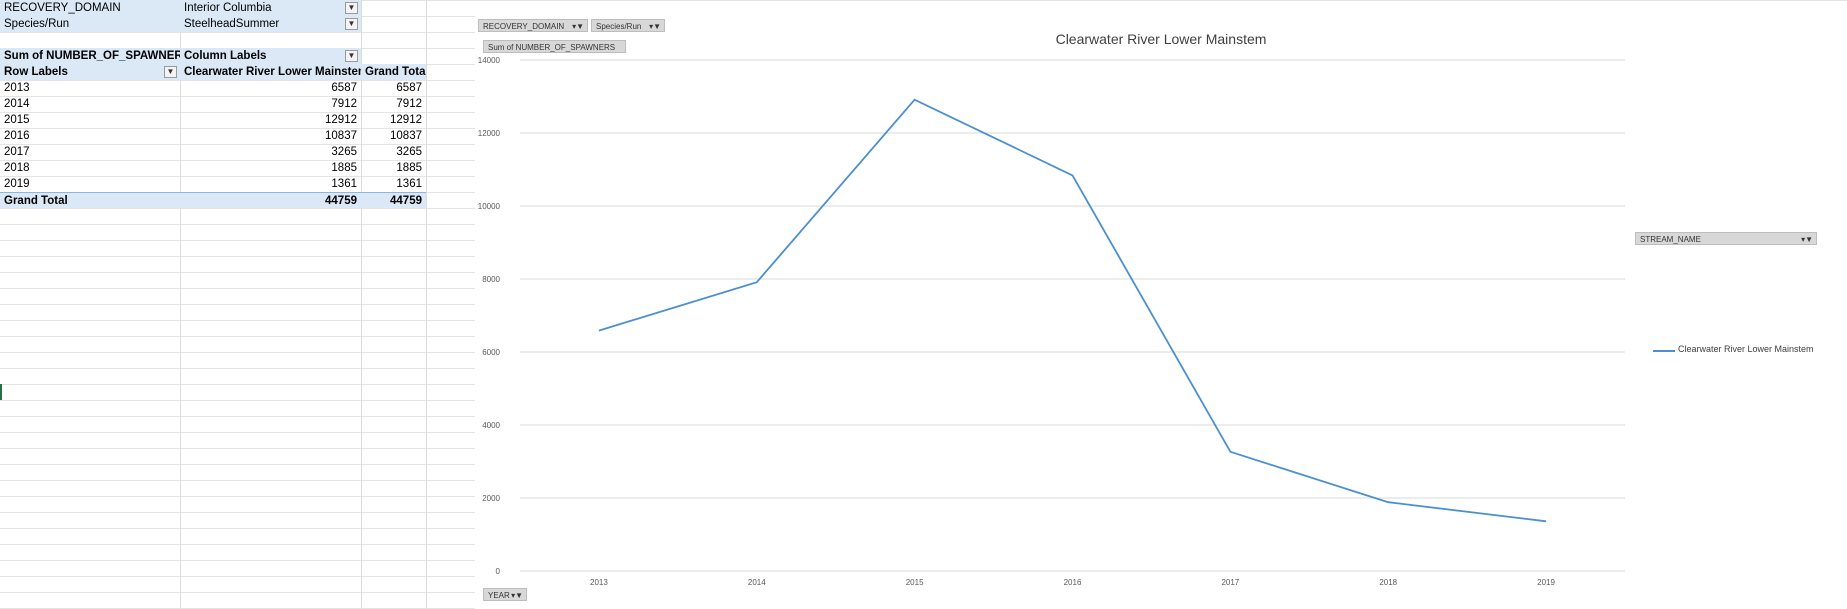 This screenshot has height=609, width=1847. I want to click on chart-title: Clearwater River Lower Mainstem, so click(1161, 39).